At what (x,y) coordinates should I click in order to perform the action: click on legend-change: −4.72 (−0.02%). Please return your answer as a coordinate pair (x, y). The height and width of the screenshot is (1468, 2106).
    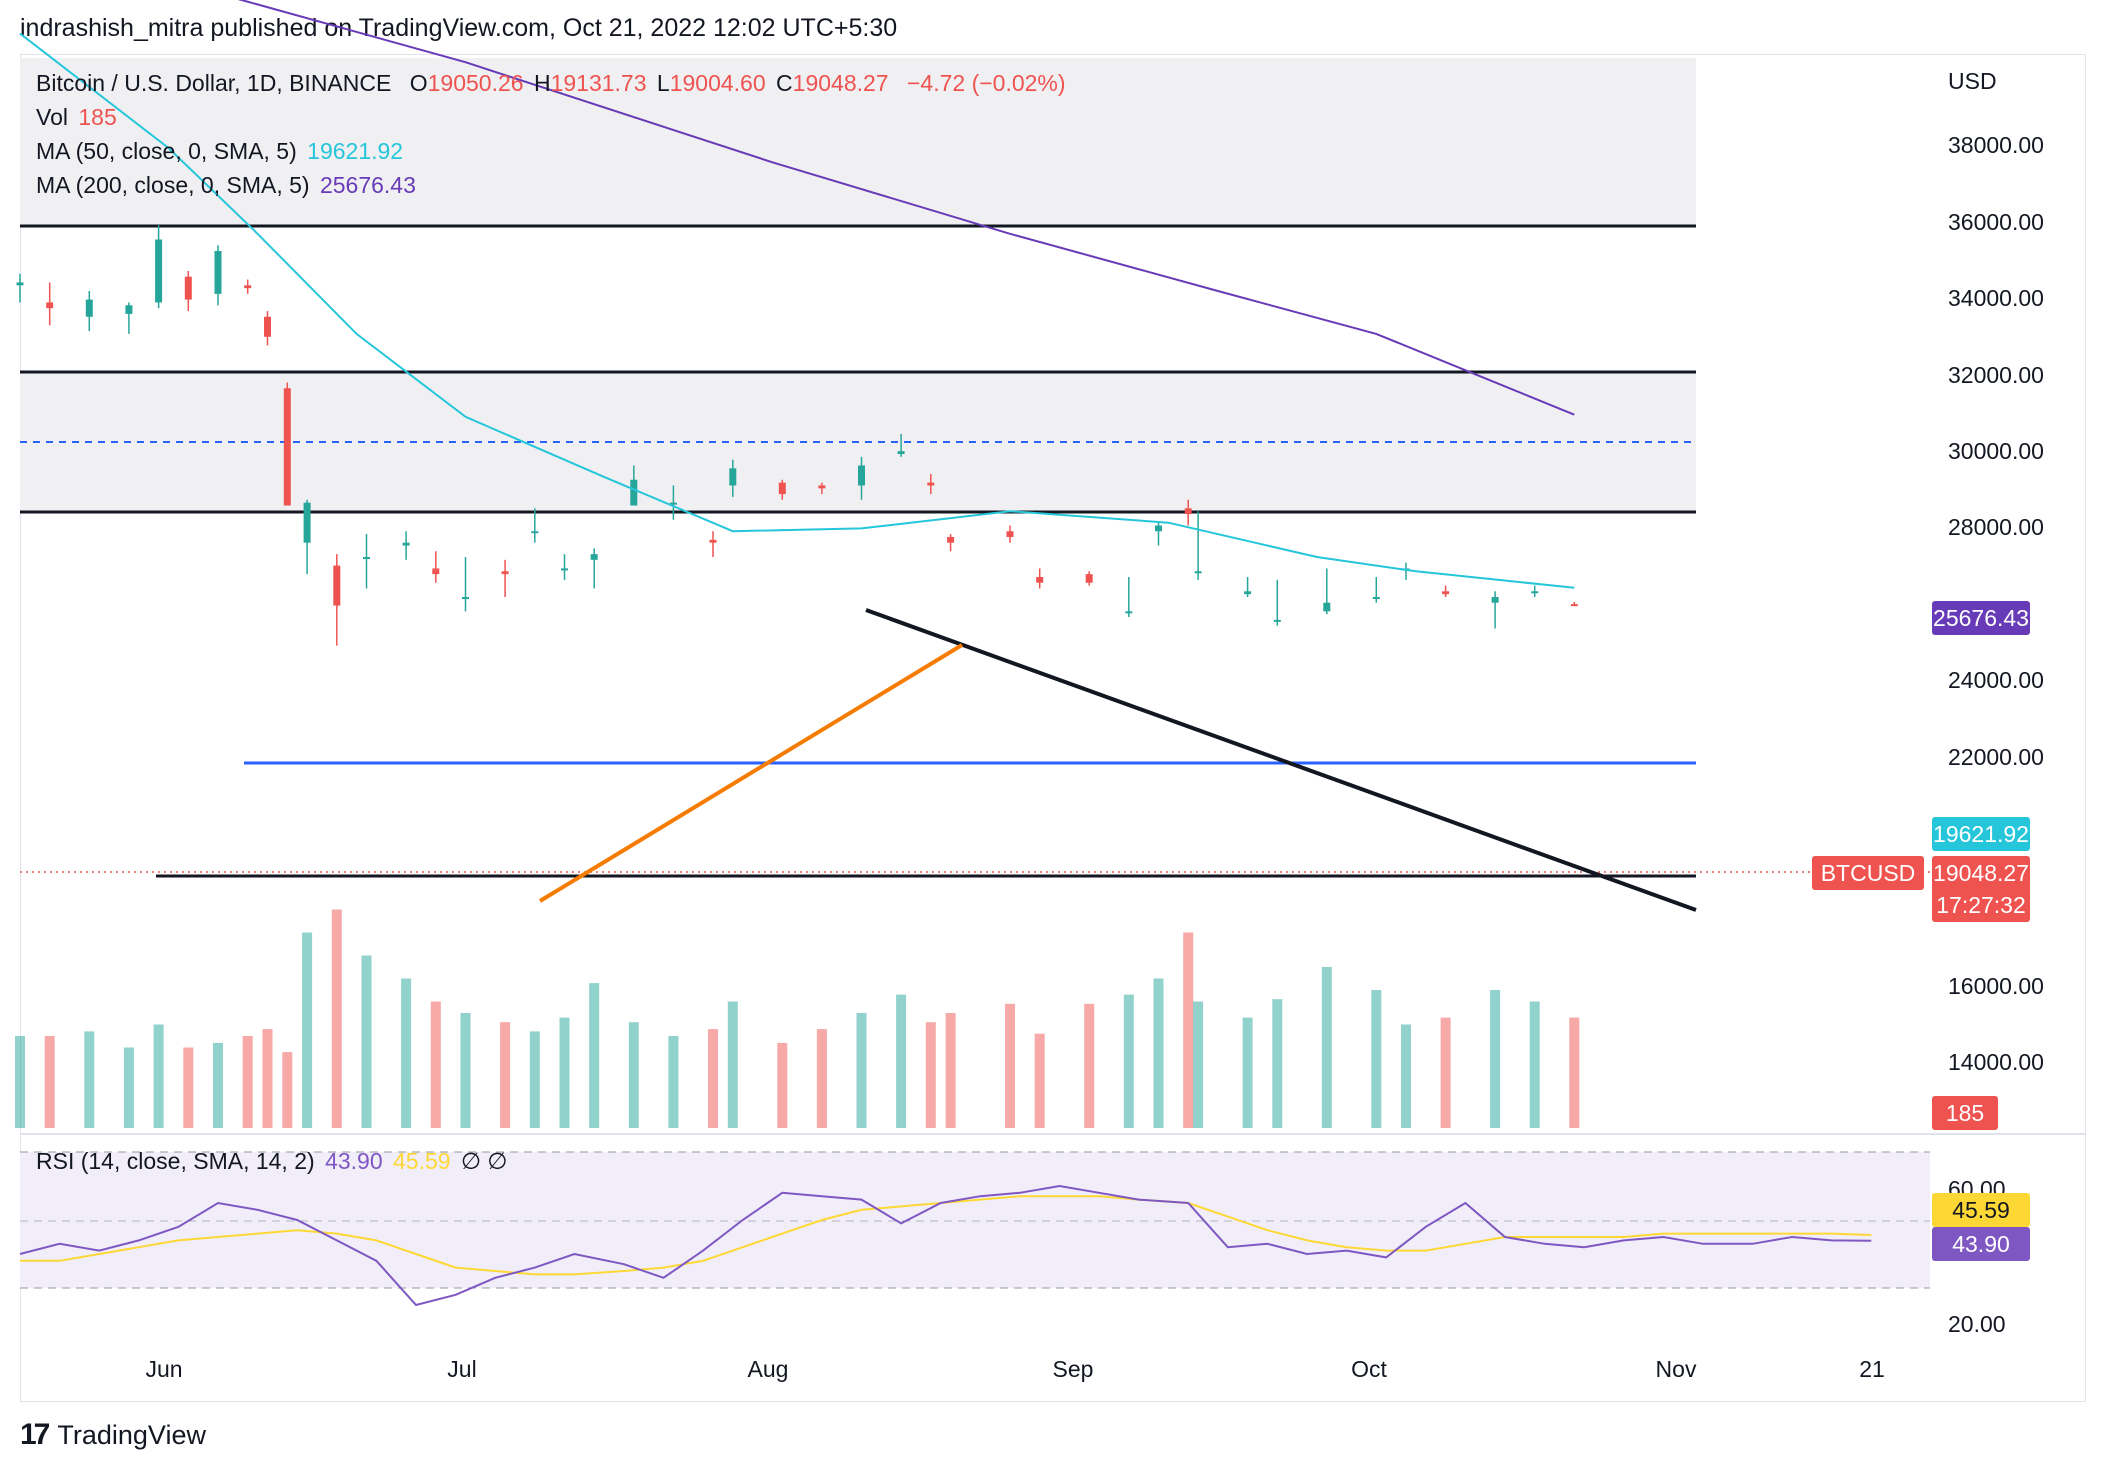
    Looking at the image, I should click on (986, 83).